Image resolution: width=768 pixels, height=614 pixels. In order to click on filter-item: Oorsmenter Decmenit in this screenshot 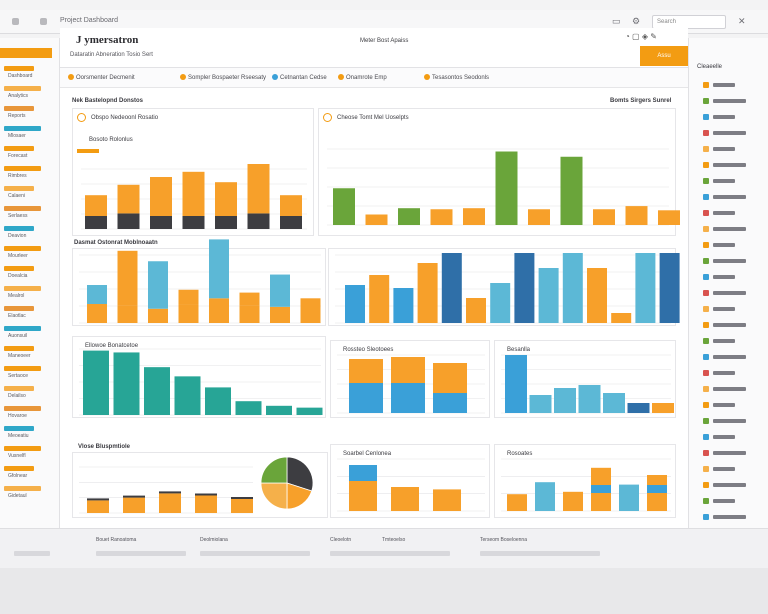, I will do `click(101, 77)`.